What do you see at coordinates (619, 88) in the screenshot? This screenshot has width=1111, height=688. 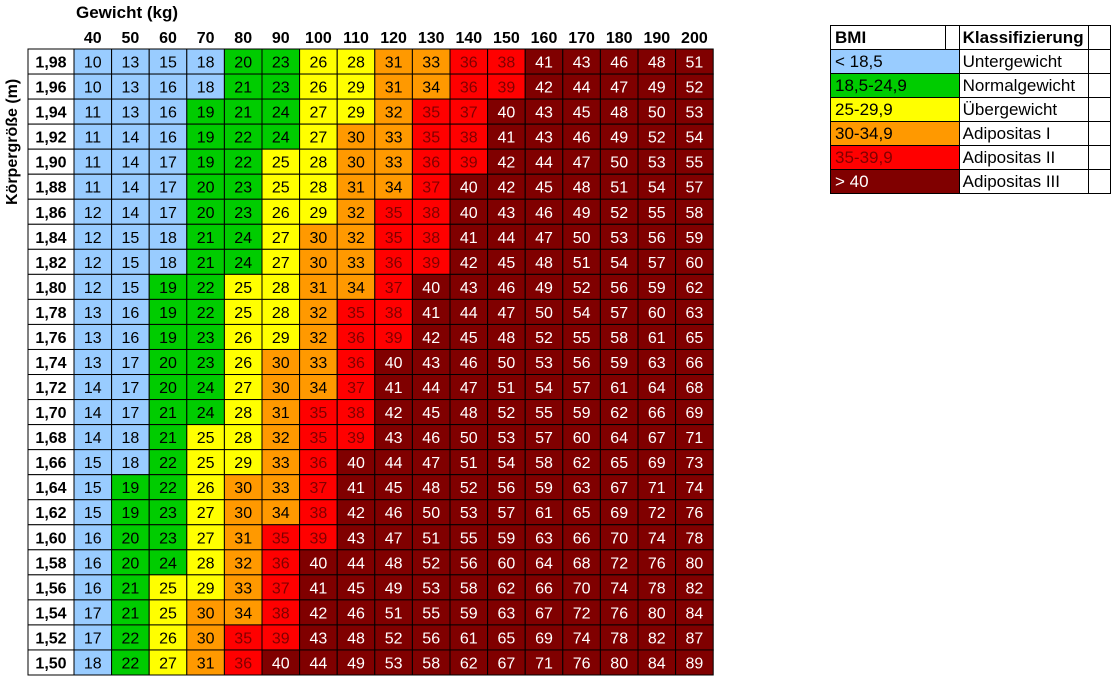 I see `cell-value: 47` at bounding box center [619, 88].